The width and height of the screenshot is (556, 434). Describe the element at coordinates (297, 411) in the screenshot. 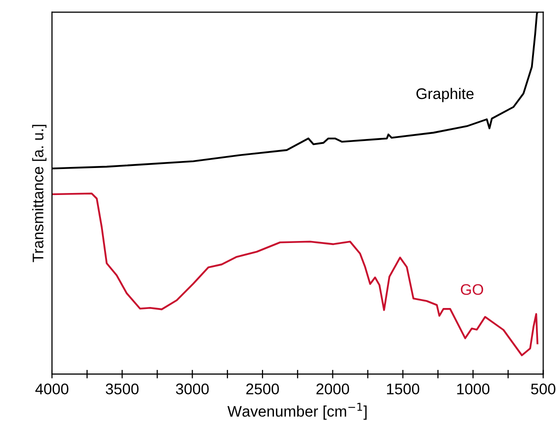

I see `x-axis-title: Wavenumber [cm$^{−1}$]` at that location.